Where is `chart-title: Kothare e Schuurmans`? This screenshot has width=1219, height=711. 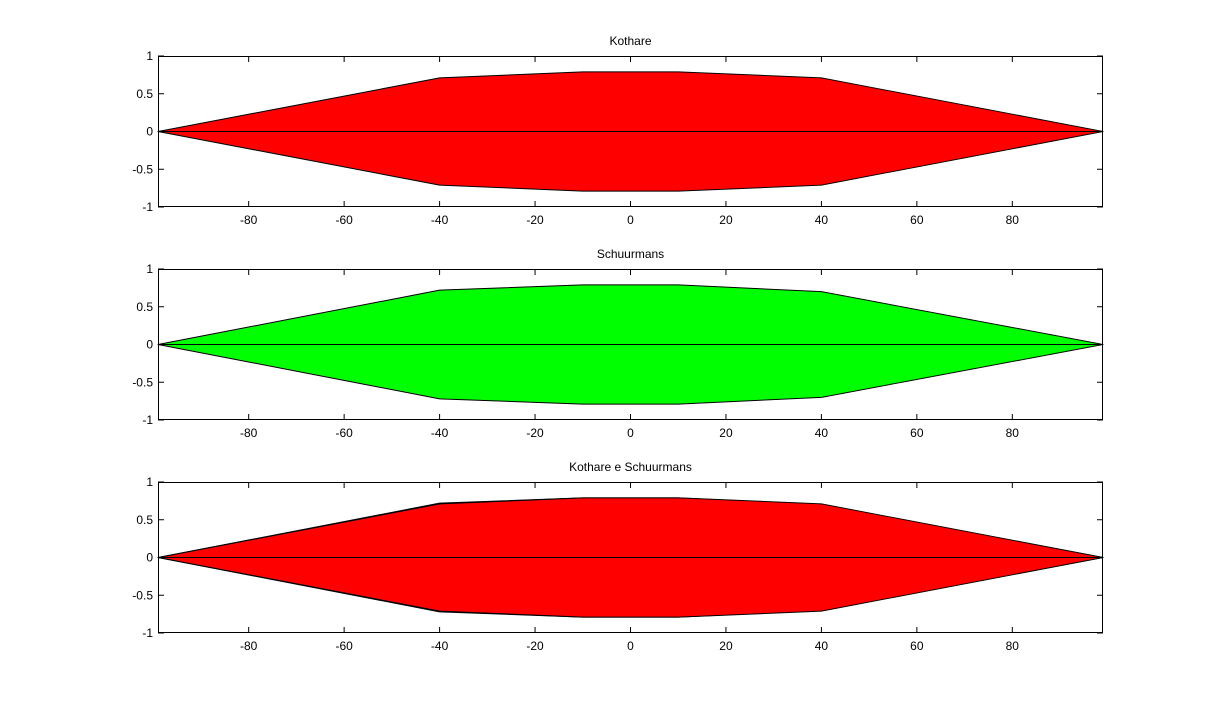 chart-title: Kothare e Schuurmans is located at coordinates (630, 467).